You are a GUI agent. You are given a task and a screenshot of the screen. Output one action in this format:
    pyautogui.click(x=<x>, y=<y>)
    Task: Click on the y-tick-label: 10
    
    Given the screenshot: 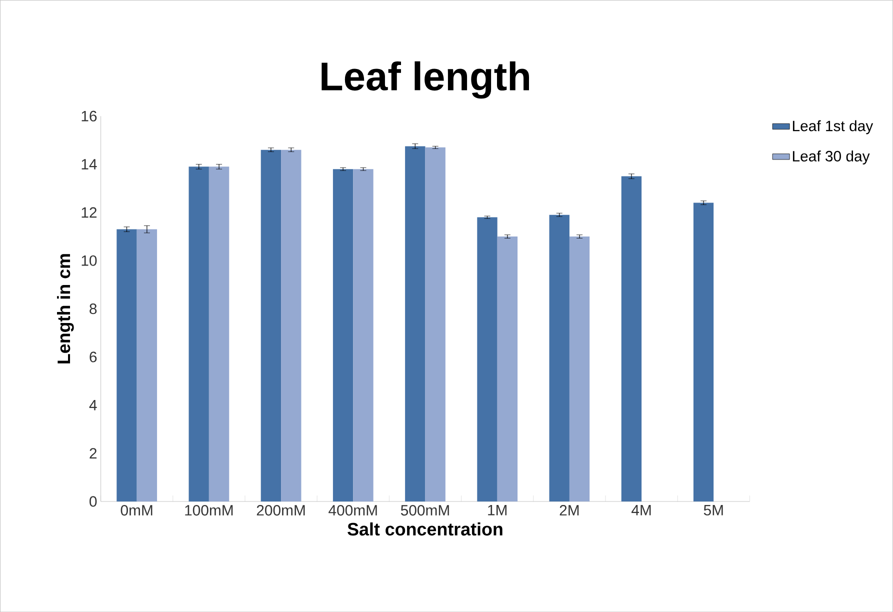 What is the action you would take?
    pyautogui.click(x=89, y=260)
    